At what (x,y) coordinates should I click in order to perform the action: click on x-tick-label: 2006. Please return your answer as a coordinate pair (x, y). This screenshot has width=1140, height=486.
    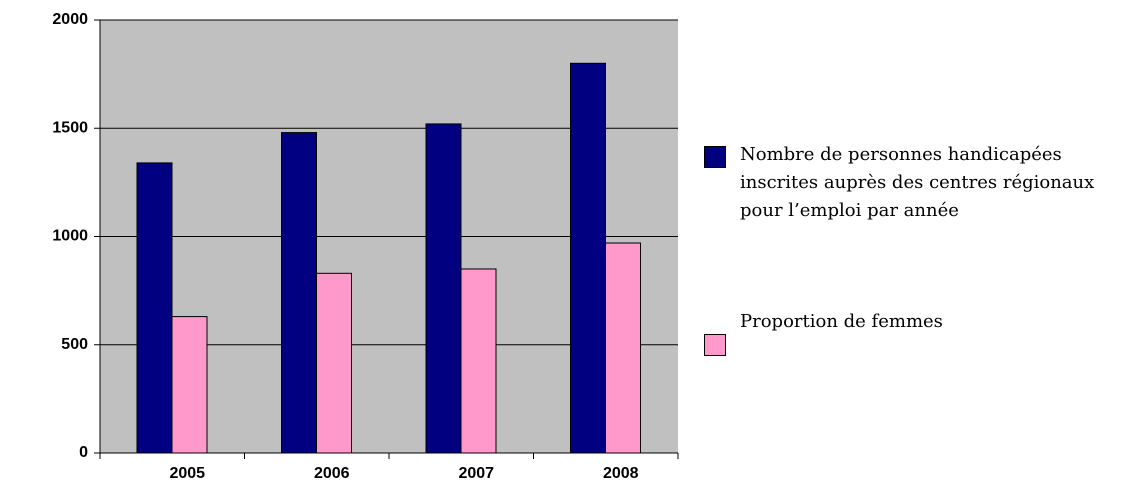
    Looking at the image, I should click on (332, 473).